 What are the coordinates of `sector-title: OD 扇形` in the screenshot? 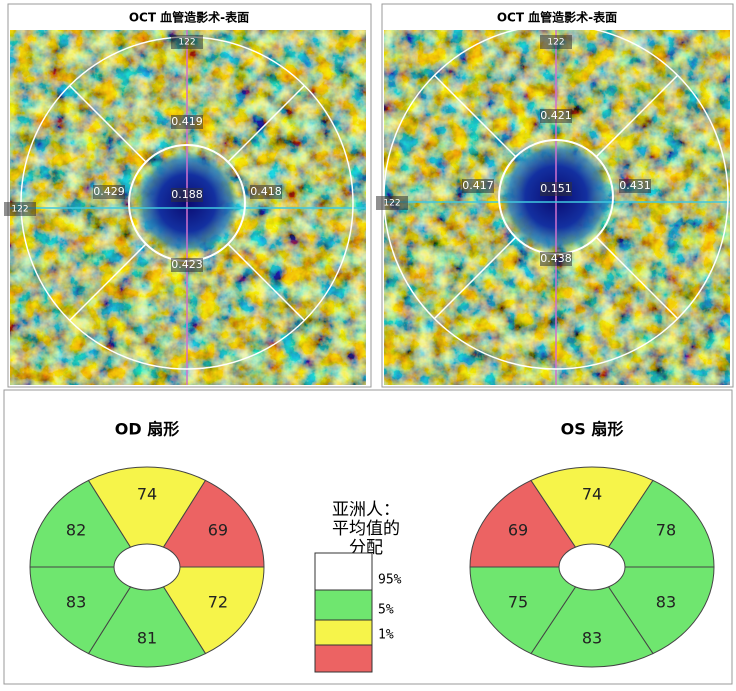 It's located at (147, 429).